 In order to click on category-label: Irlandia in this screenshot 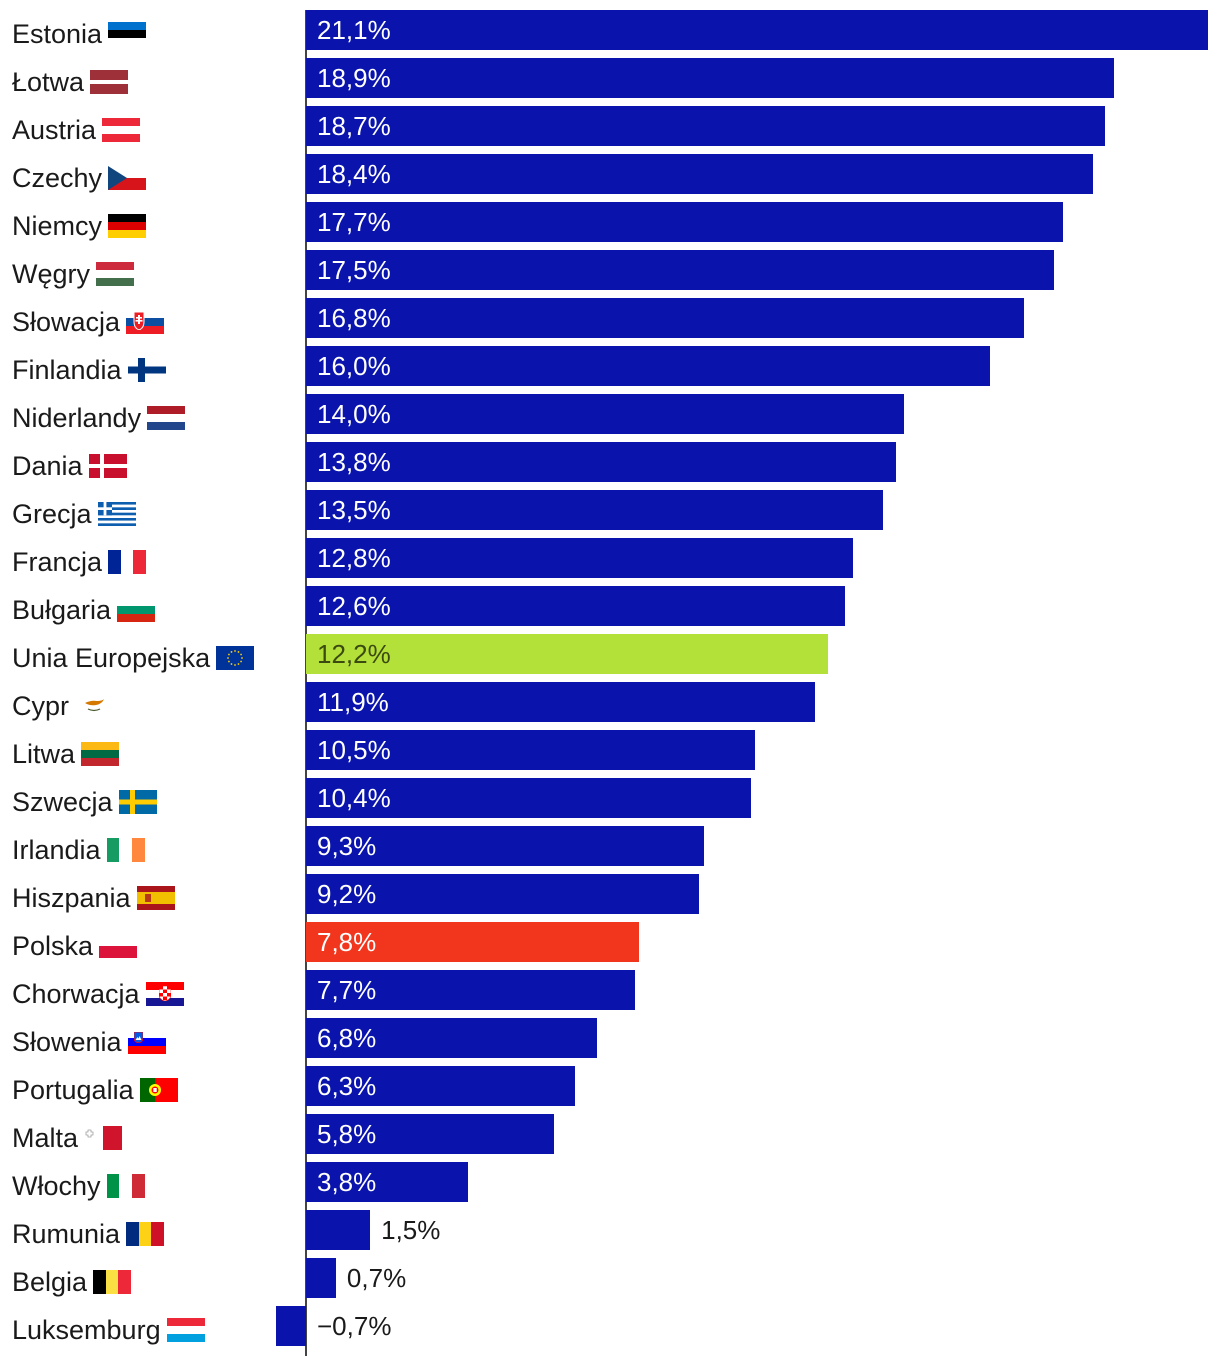, I will do `click(78, 850)`.